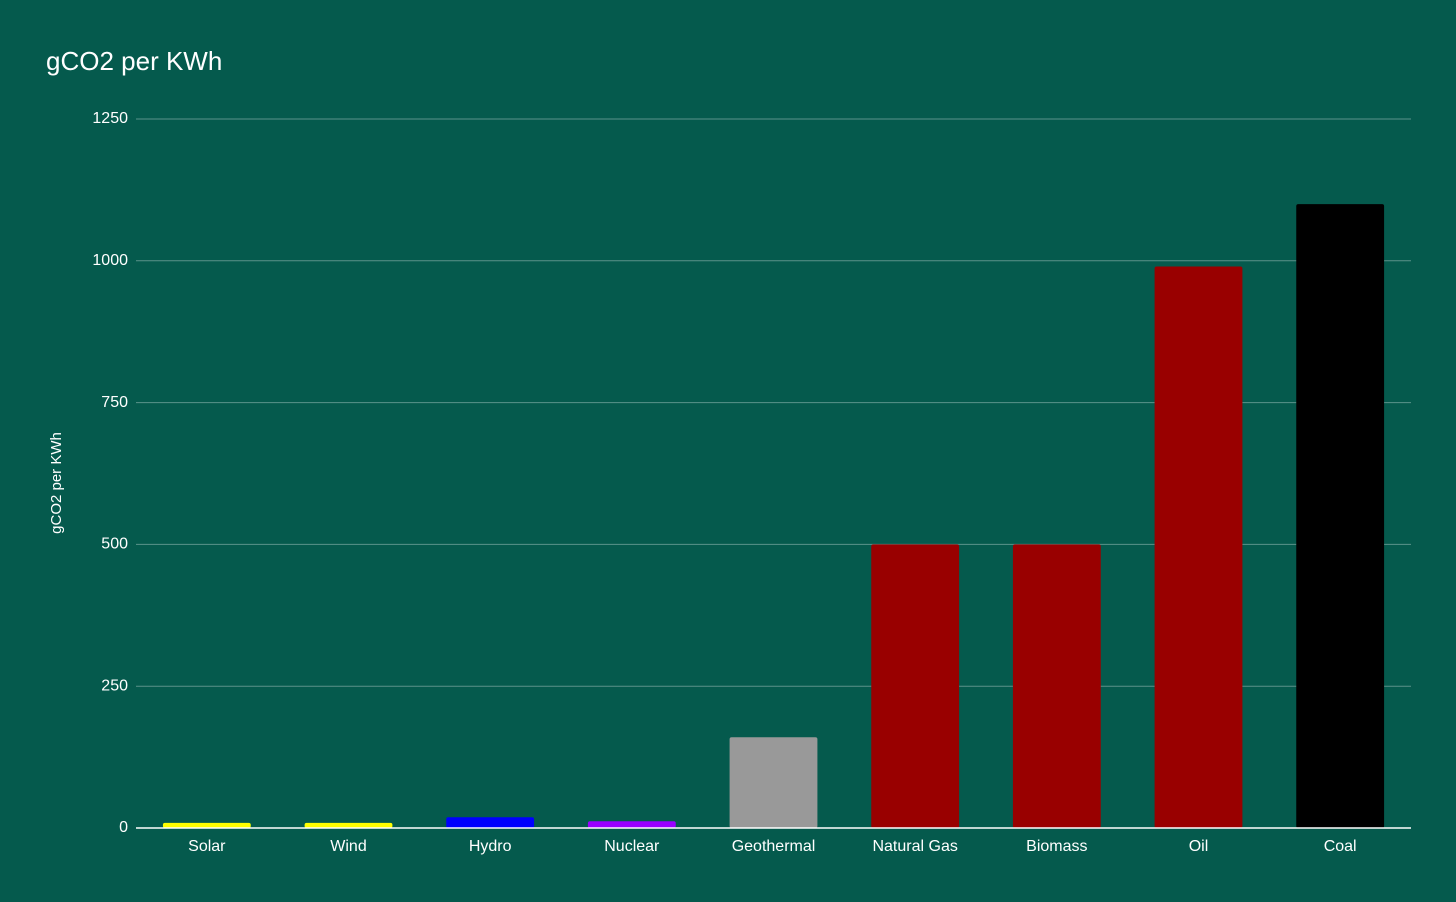 Image resolution: width=1456 pixels, height=902 pixels. Describe the element at coordinates (490, 846) in the screenshot. I see `x-tick-label: Hydro` at that location.